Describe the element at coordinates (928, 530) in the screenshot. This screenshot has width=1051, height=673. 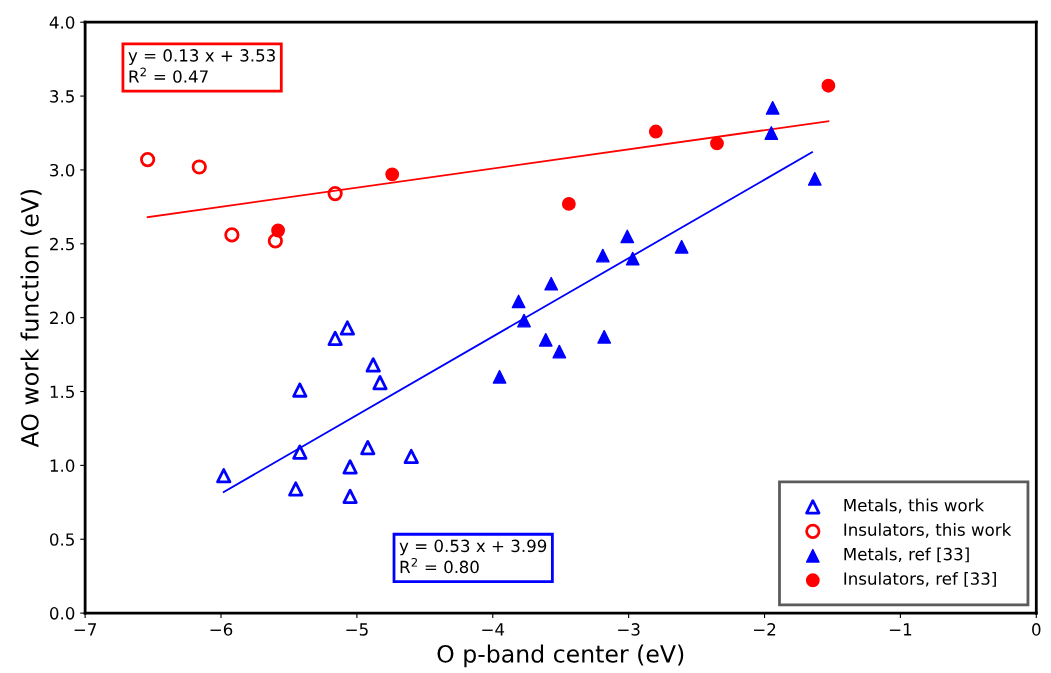
I see `legend-label: Insulators, this work` at that location.